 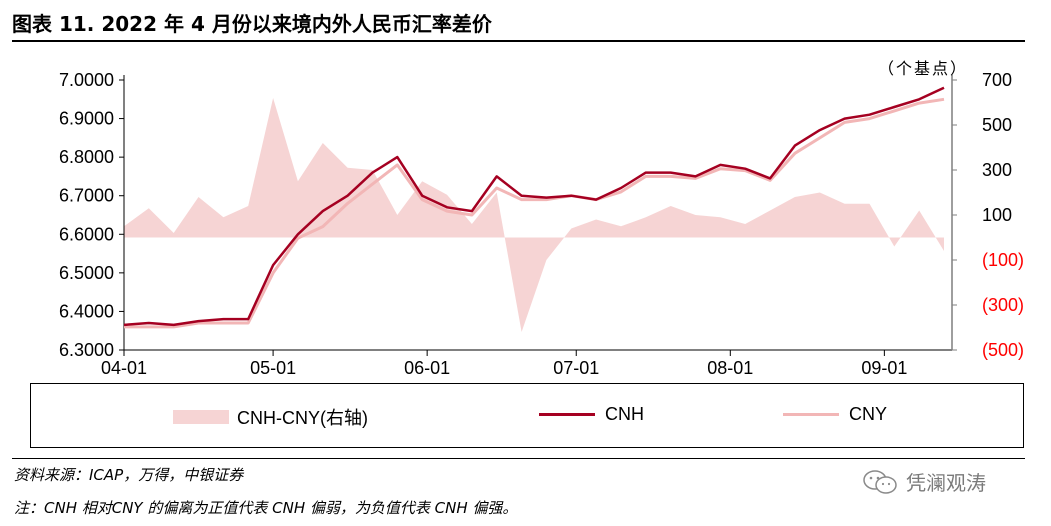 What do you see at coordinates (86, 119) in the screenshot?
I see `left-tick-label: 6.9000` at bounding box center [86, 119].